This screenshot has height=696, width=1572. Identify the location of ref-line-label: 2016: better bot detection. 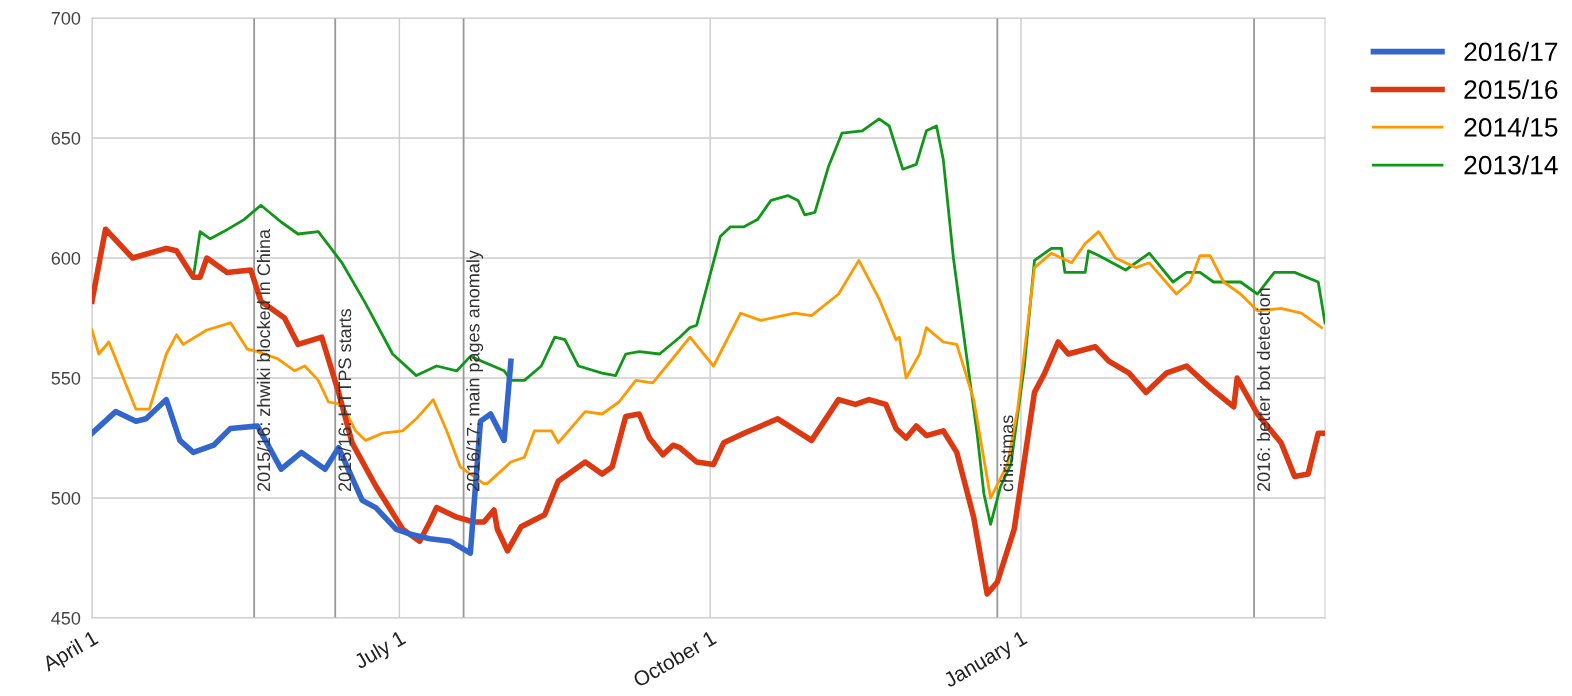
(1263, 390).